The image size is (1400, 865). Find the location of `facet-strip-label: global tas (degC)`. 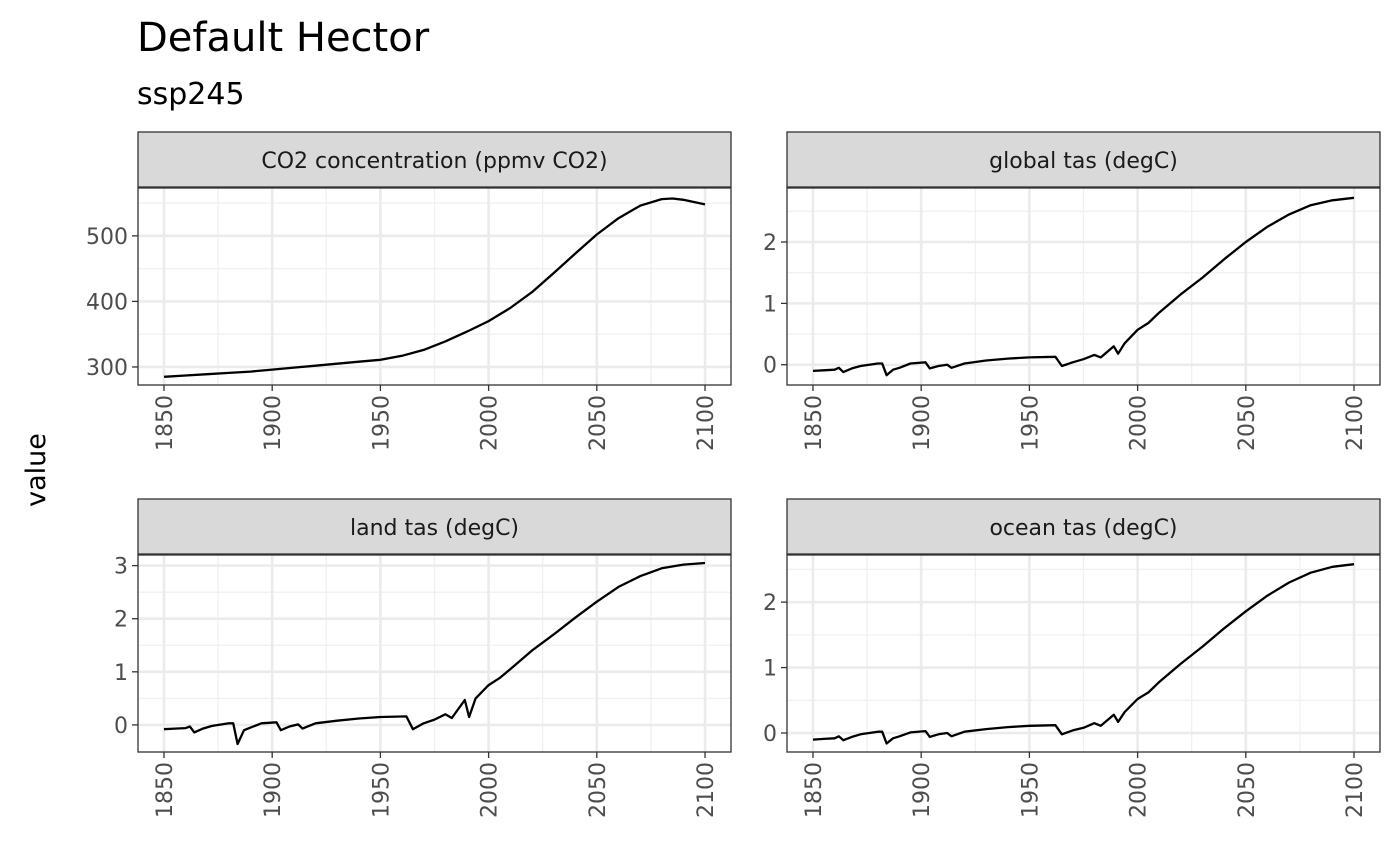

facet-strip-label: global tas (degC) is located at coordinates (1083, 161).